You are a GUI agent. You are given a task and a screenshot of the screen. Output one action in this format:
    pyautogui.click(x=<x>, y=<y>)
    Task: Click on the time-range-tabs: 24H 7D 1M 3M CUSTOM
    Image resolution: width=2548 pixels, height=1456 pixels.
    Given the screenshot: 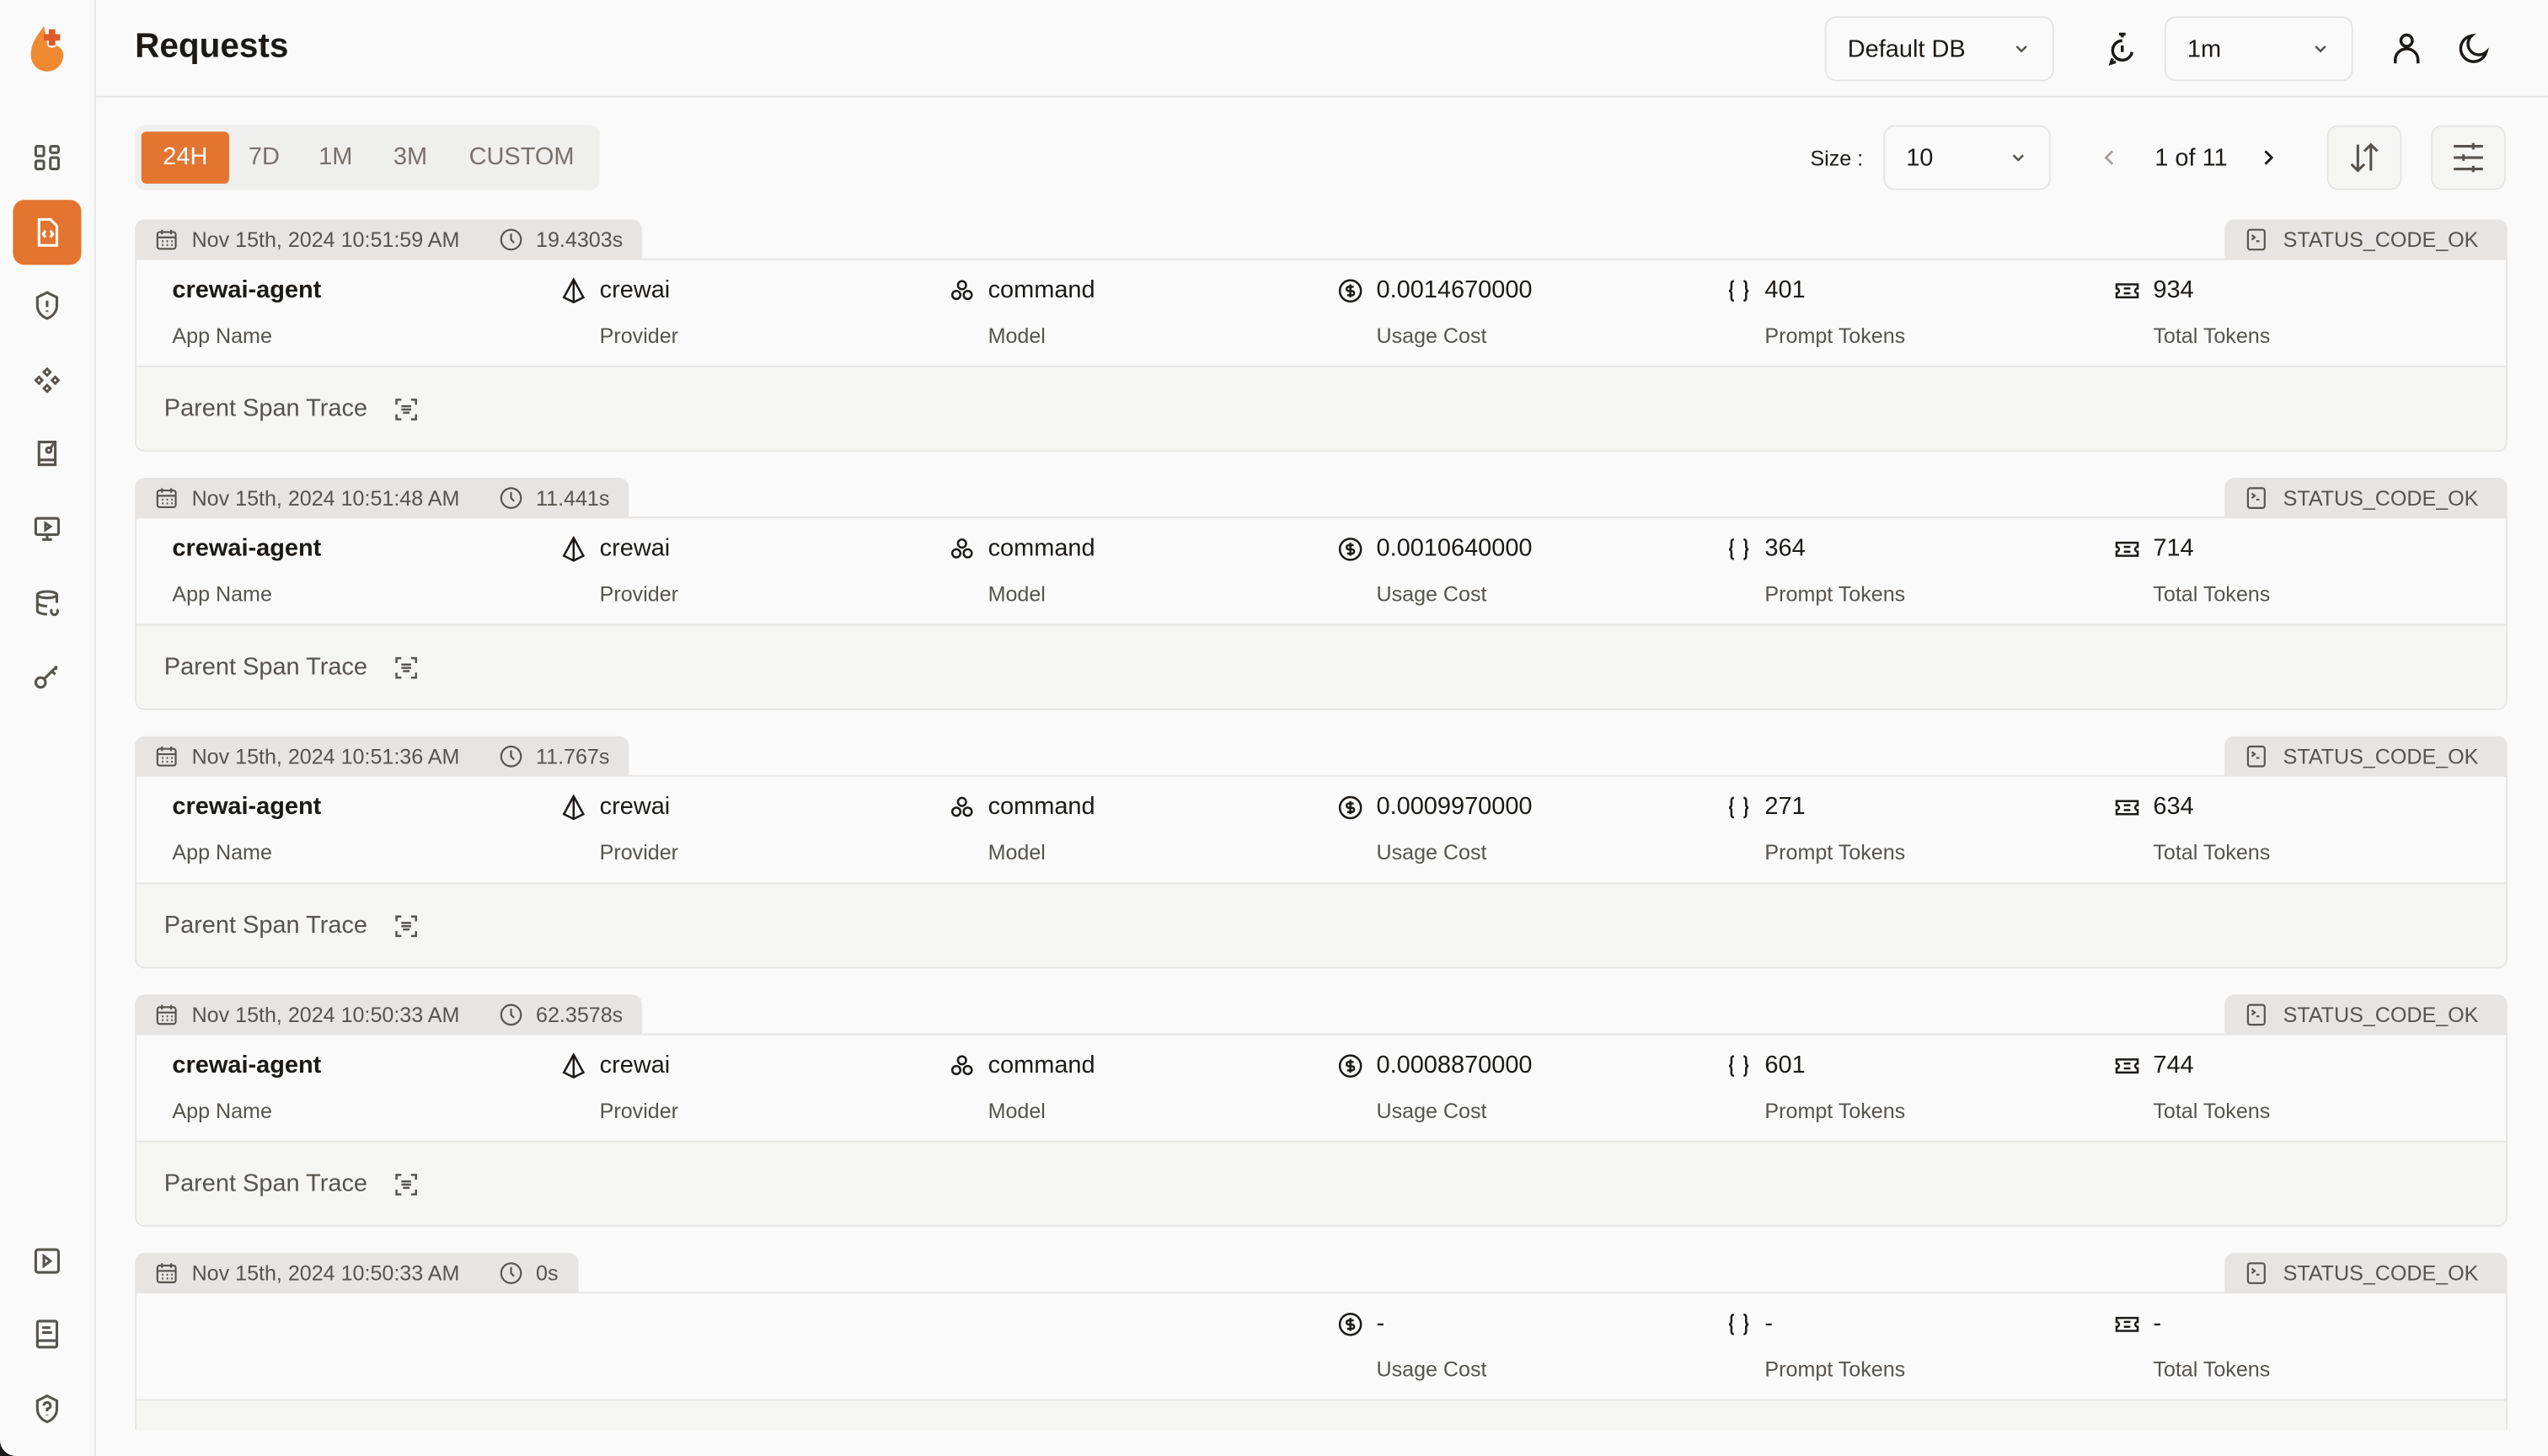 What is the action you would take?
    pyautogui.click(x=367, y=157)
    